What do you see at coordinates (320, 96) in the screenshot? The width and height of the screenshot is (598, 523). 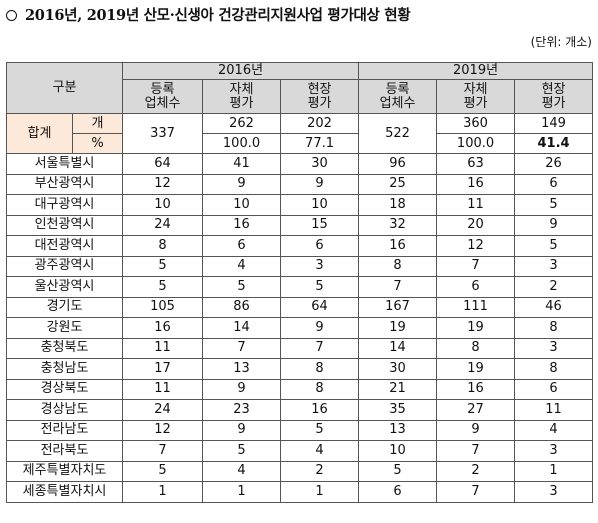 I see `header-site-2016: 현장 평가` at bounding box center [320, 96].